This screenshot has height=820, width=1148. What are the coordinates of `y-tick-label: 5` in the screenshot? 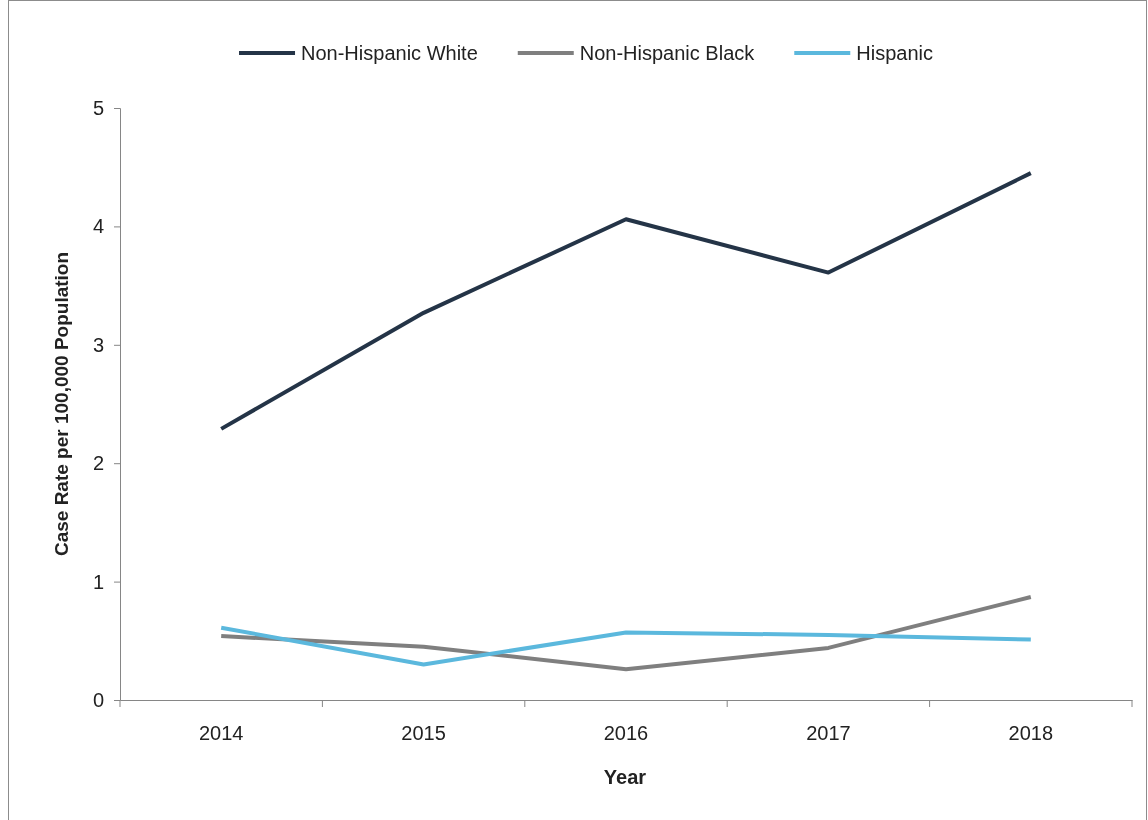 It's located at (98, 107).